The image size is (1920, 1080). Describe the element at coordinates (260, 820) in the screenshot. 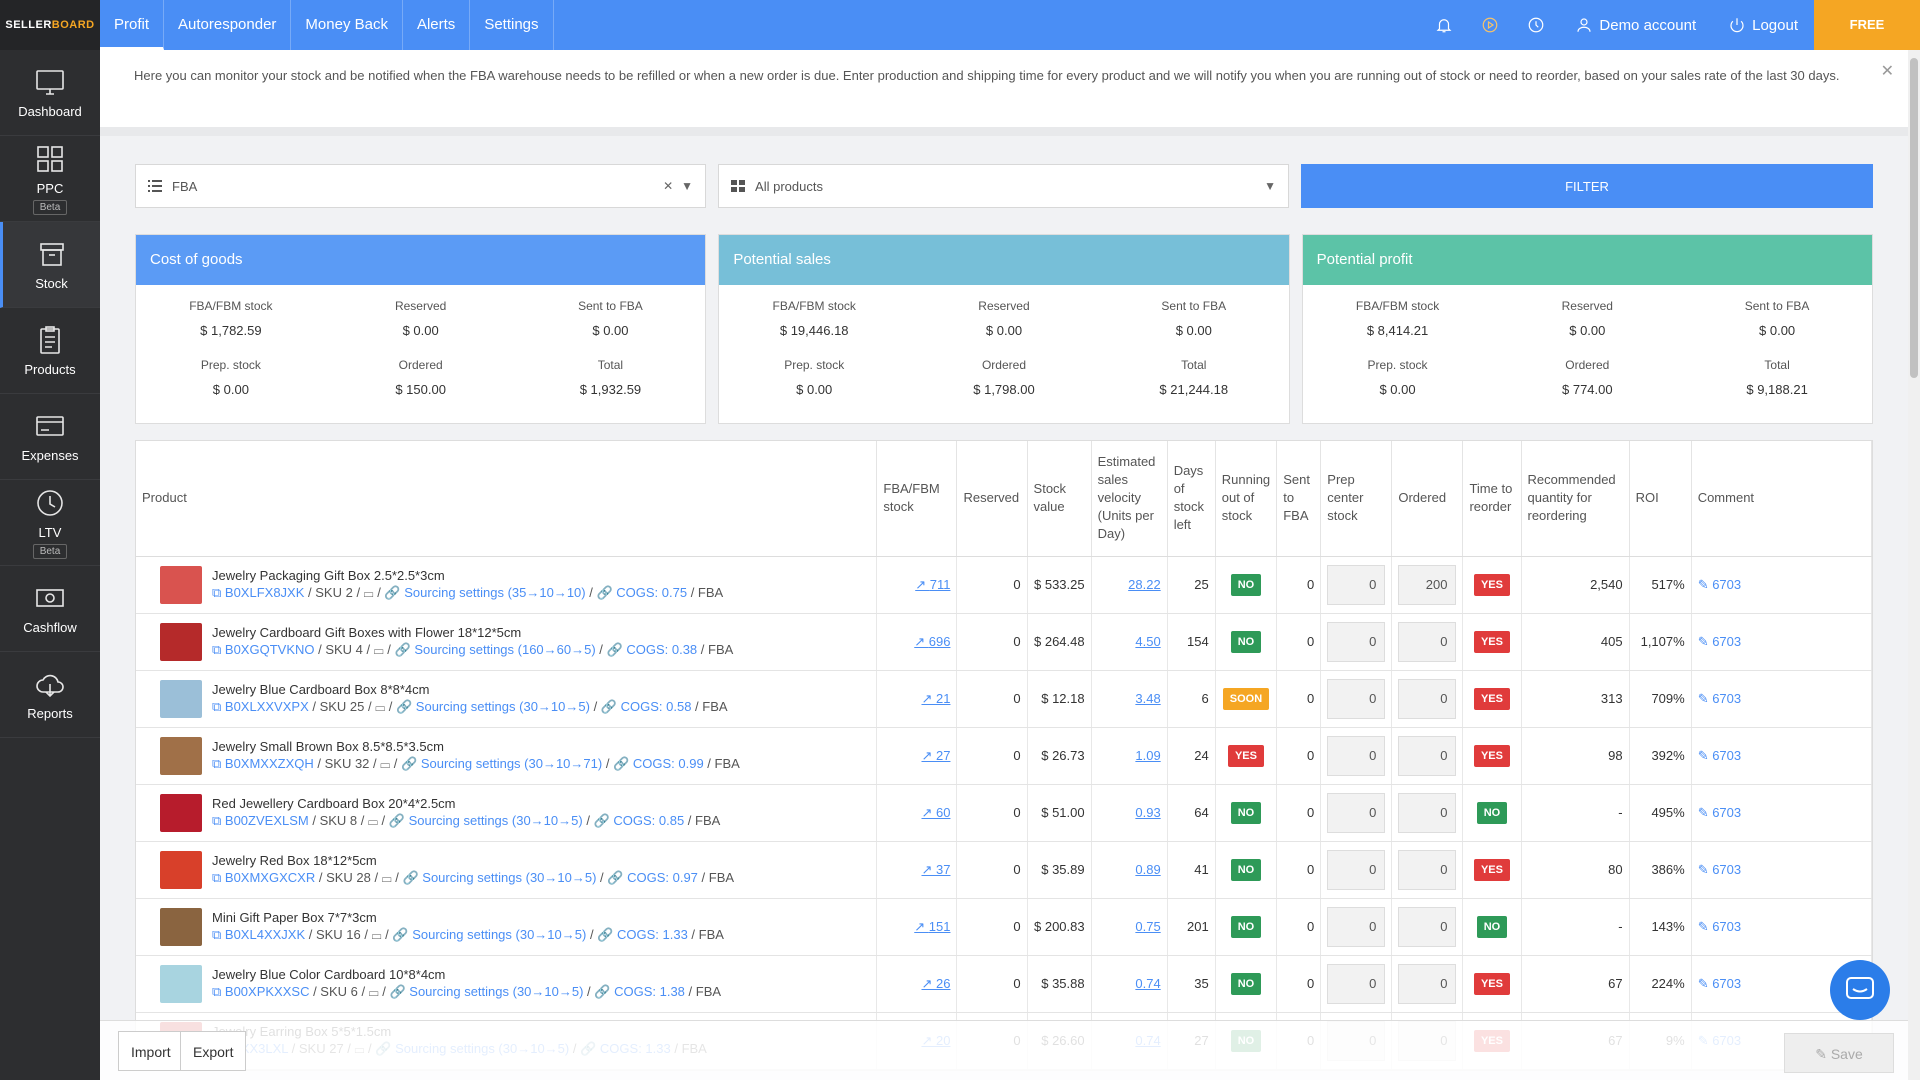

I see `asin-link: ⧉ B00ZVEXLSM` at that location.